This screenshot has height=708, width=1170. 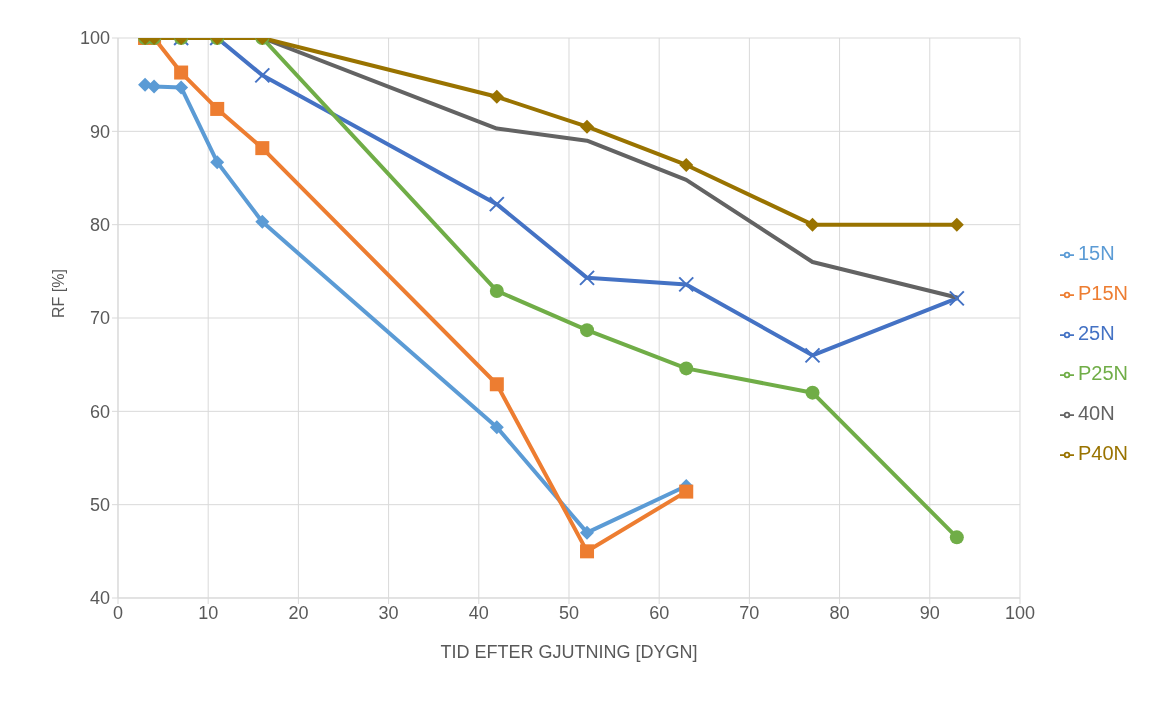 What do you see at coordinates (568, 612) in the screenshot?
I see `x-tick-label: 50` at bounding box center [568, 612].